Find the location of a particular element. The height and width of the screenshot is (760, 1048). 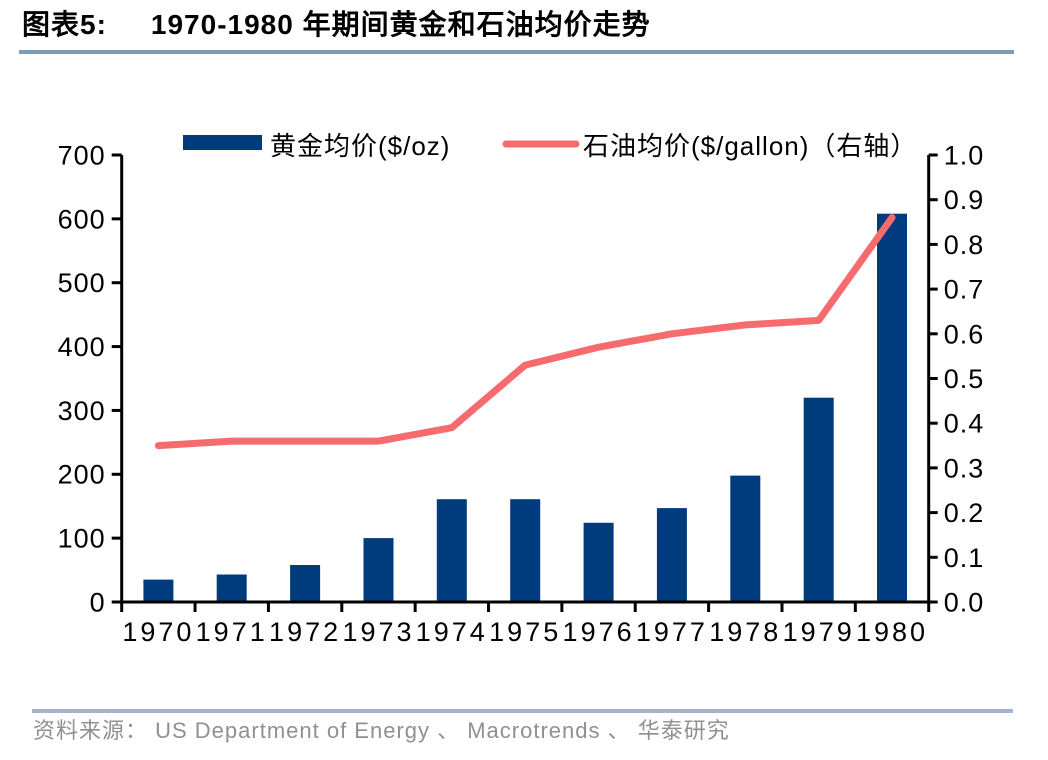

x-axis-label-1979: 1979 is located at coordinates (819, 632).